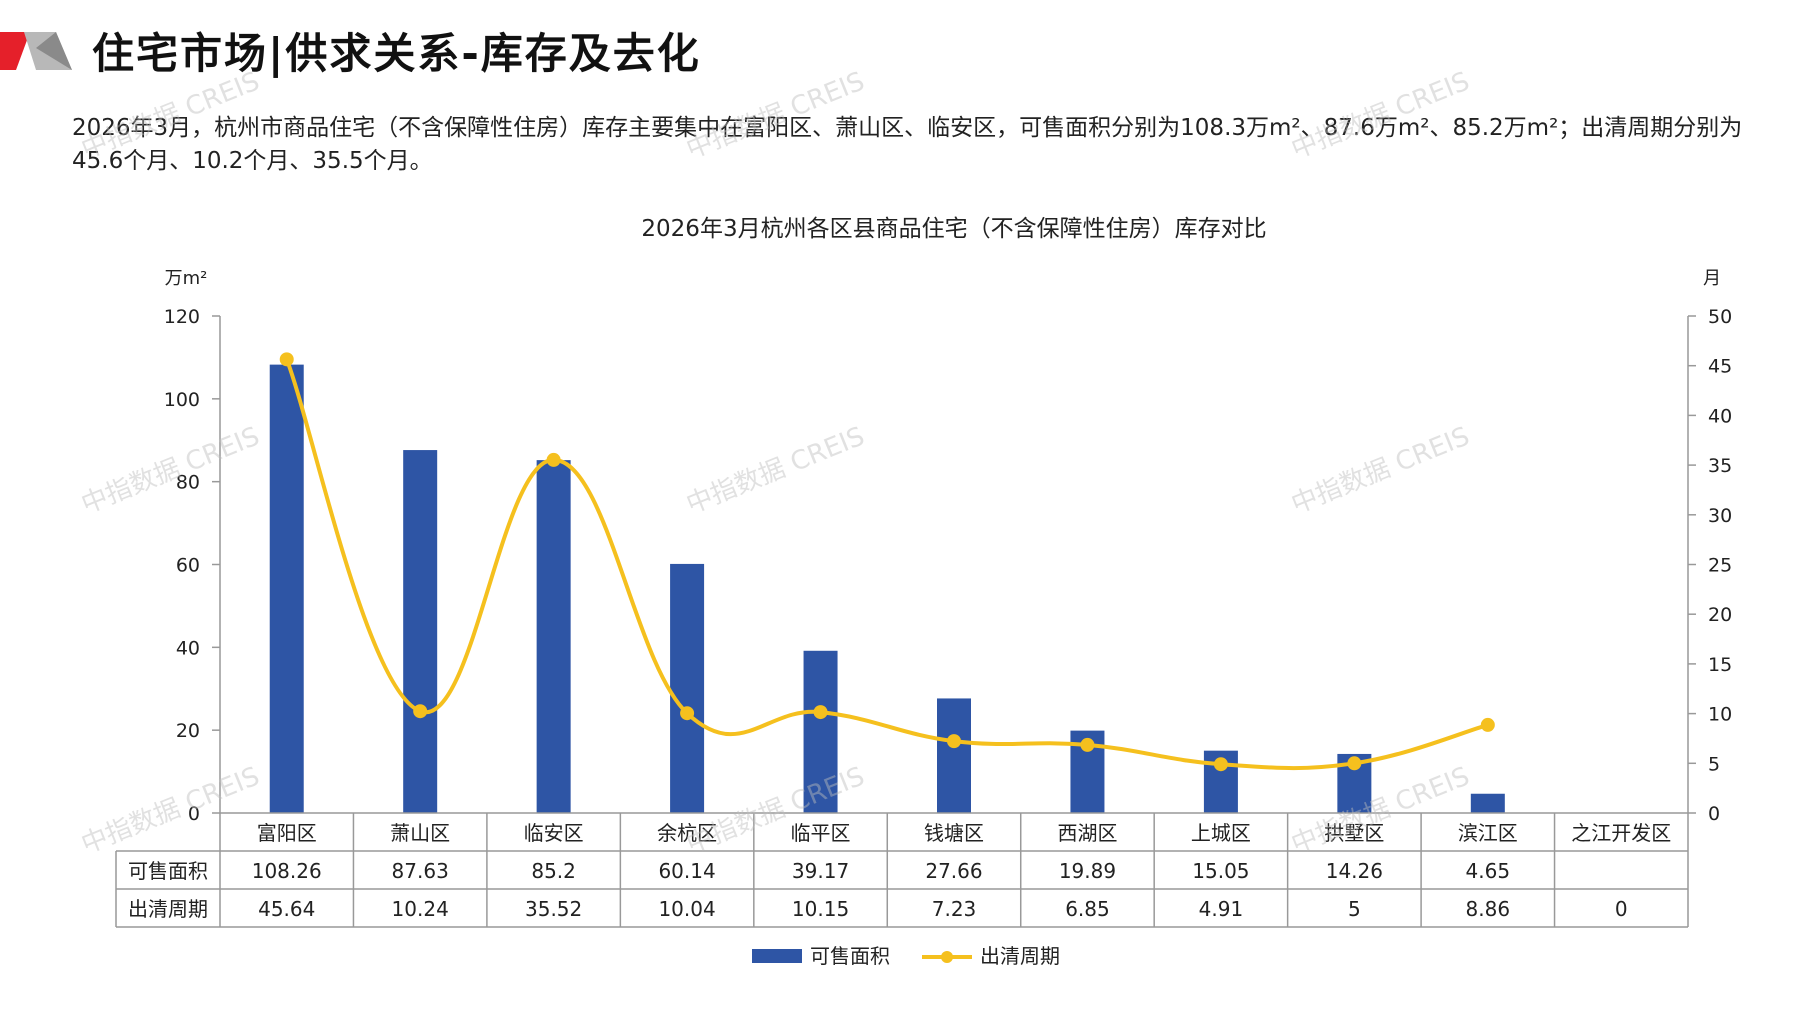 The height and width of the screenshot is (1010, 1797). I want to click on y-right-unit: 月, so click(1712, 278).